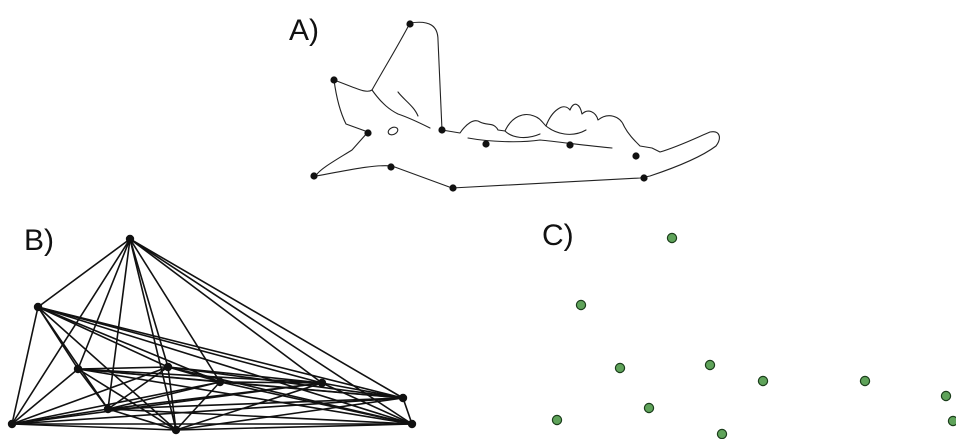  I want to click on coronoid-inner-line, so click(401, 109).